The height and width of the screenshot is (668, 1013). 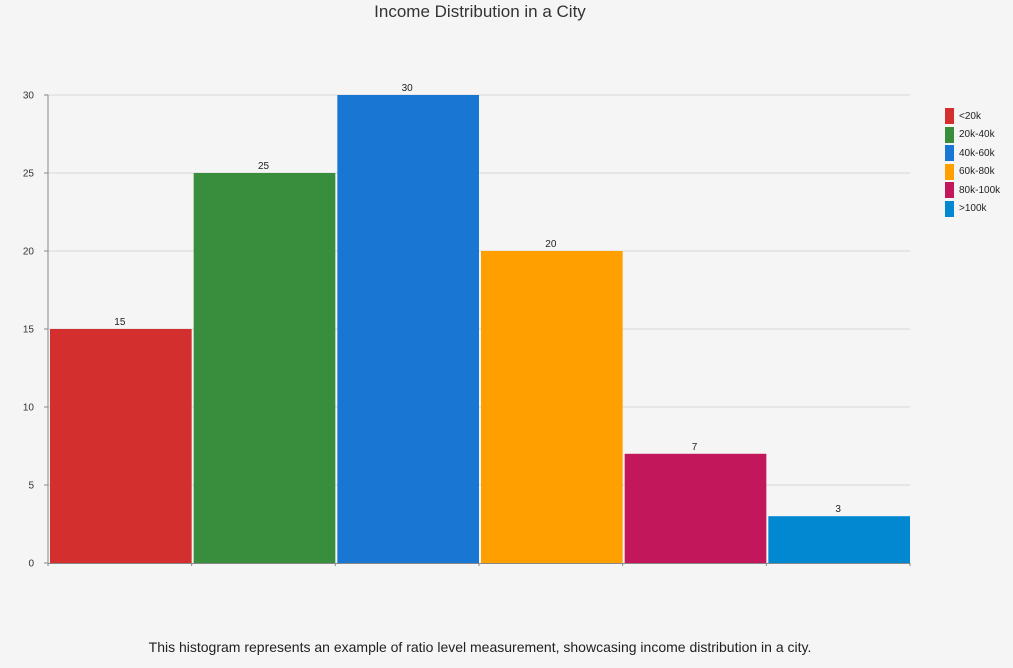 I want to click on y-tick-label: 25, so click(x=29, y=174).